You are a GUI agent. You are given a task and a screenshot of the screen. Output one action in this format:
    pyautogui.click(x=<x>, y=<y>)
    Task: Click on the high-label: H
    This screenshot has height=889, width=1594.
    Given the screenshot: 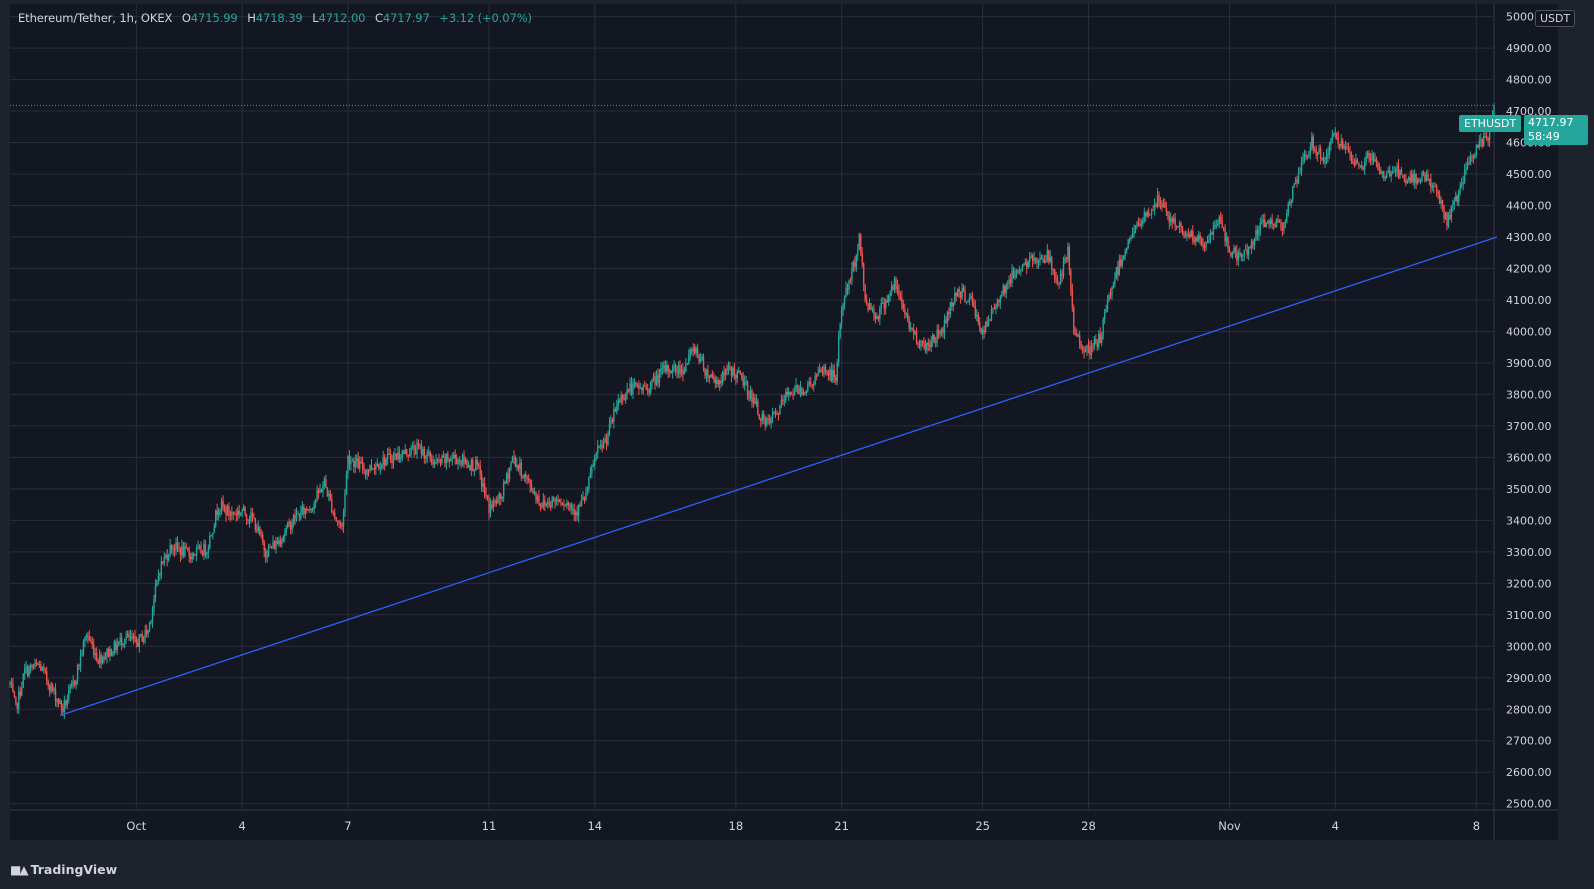 What is the action you would take?
    pyautogui.click(x=251, y=18)
    